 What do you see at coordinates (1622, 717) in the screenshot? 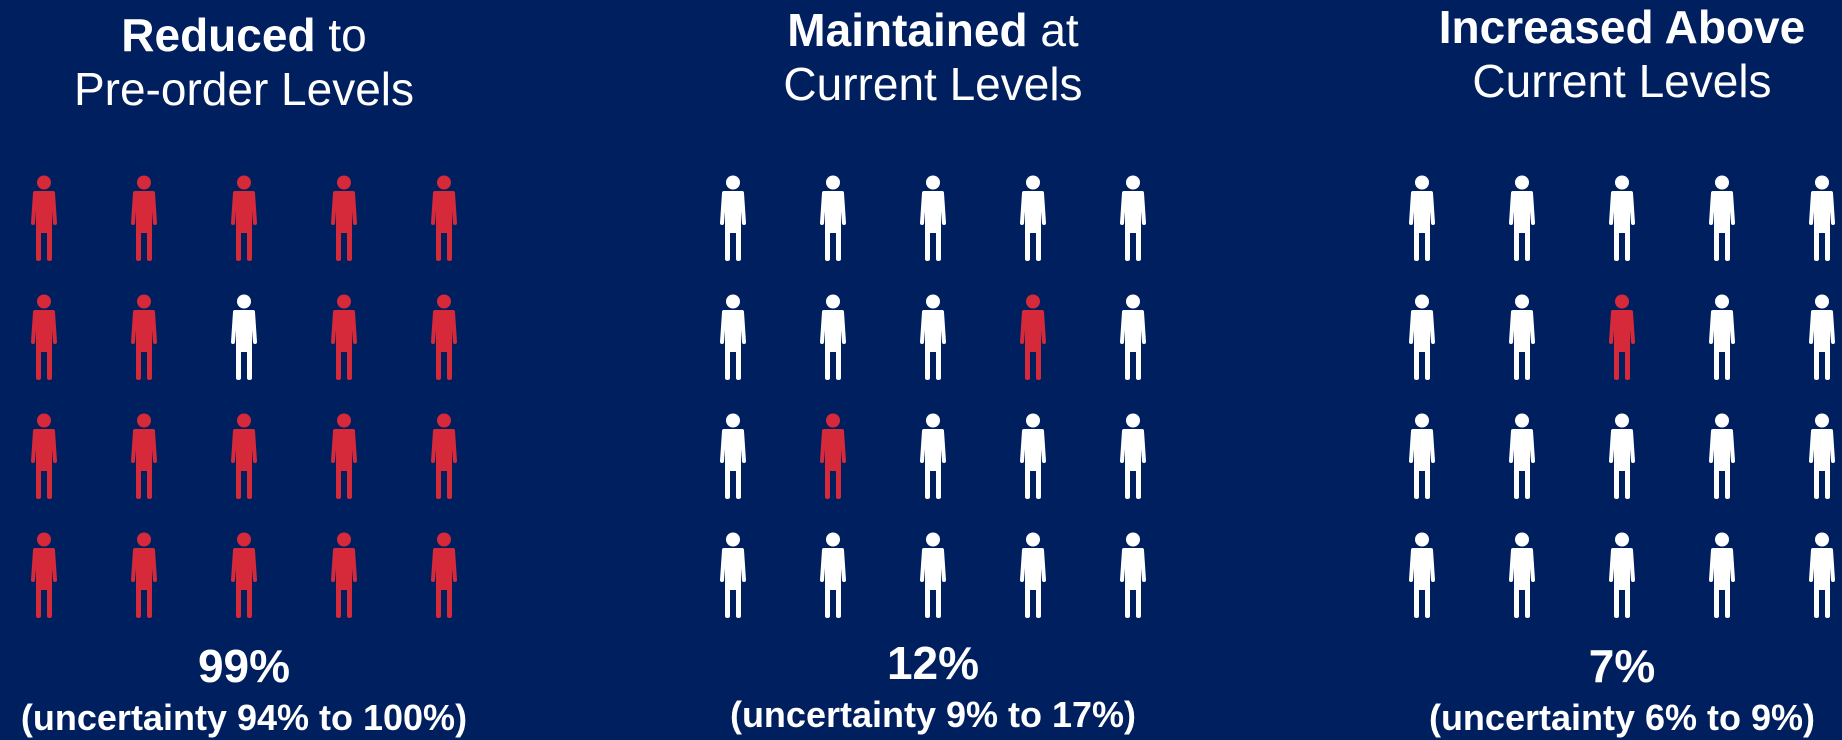
I see `uncertainty-range: (uncertainty 6% to 9%)` at bounding box center [1622, 717].